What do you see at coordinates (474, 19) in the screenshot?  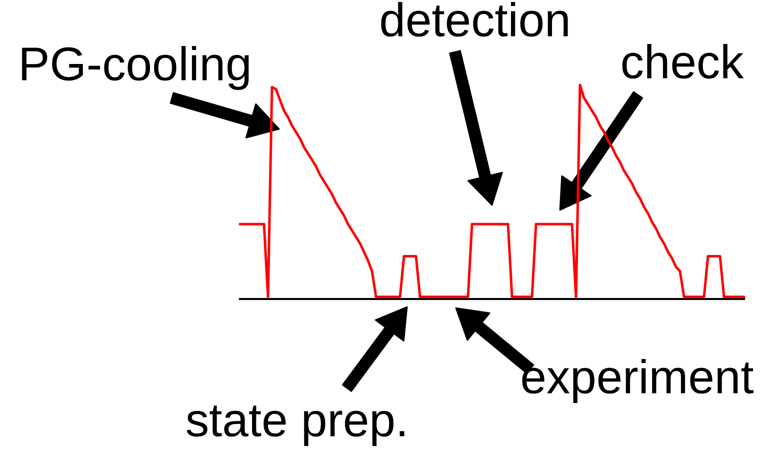 I see `text: detection` at bounding box center [474, 19].